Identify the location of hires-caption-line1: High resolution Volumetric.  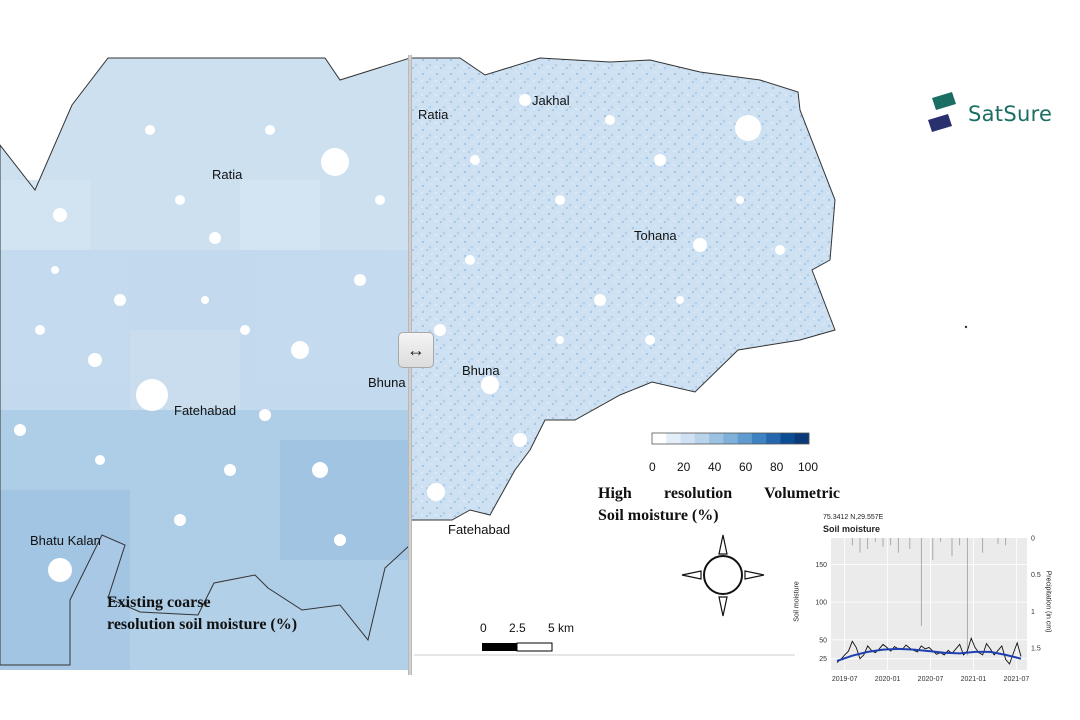
(719, 493).